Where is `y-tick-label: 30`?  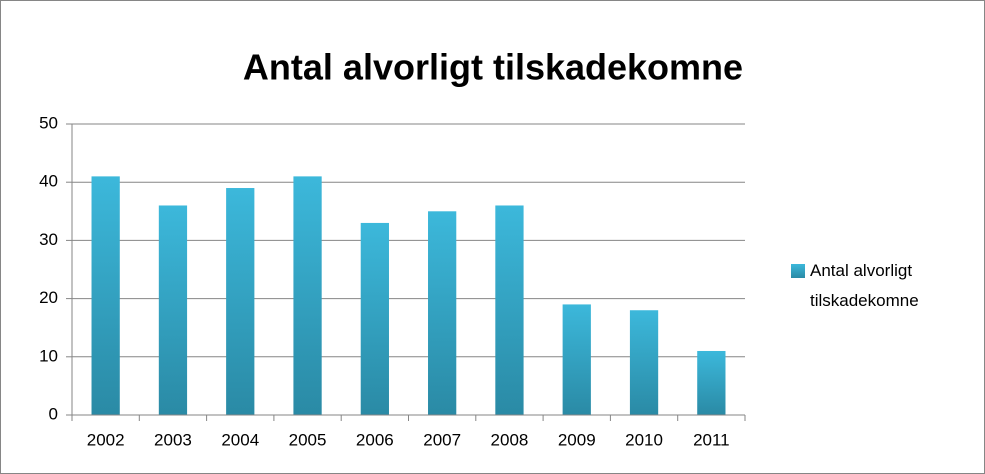 y-tick-label: 30 is located at coordinates (48, 239).